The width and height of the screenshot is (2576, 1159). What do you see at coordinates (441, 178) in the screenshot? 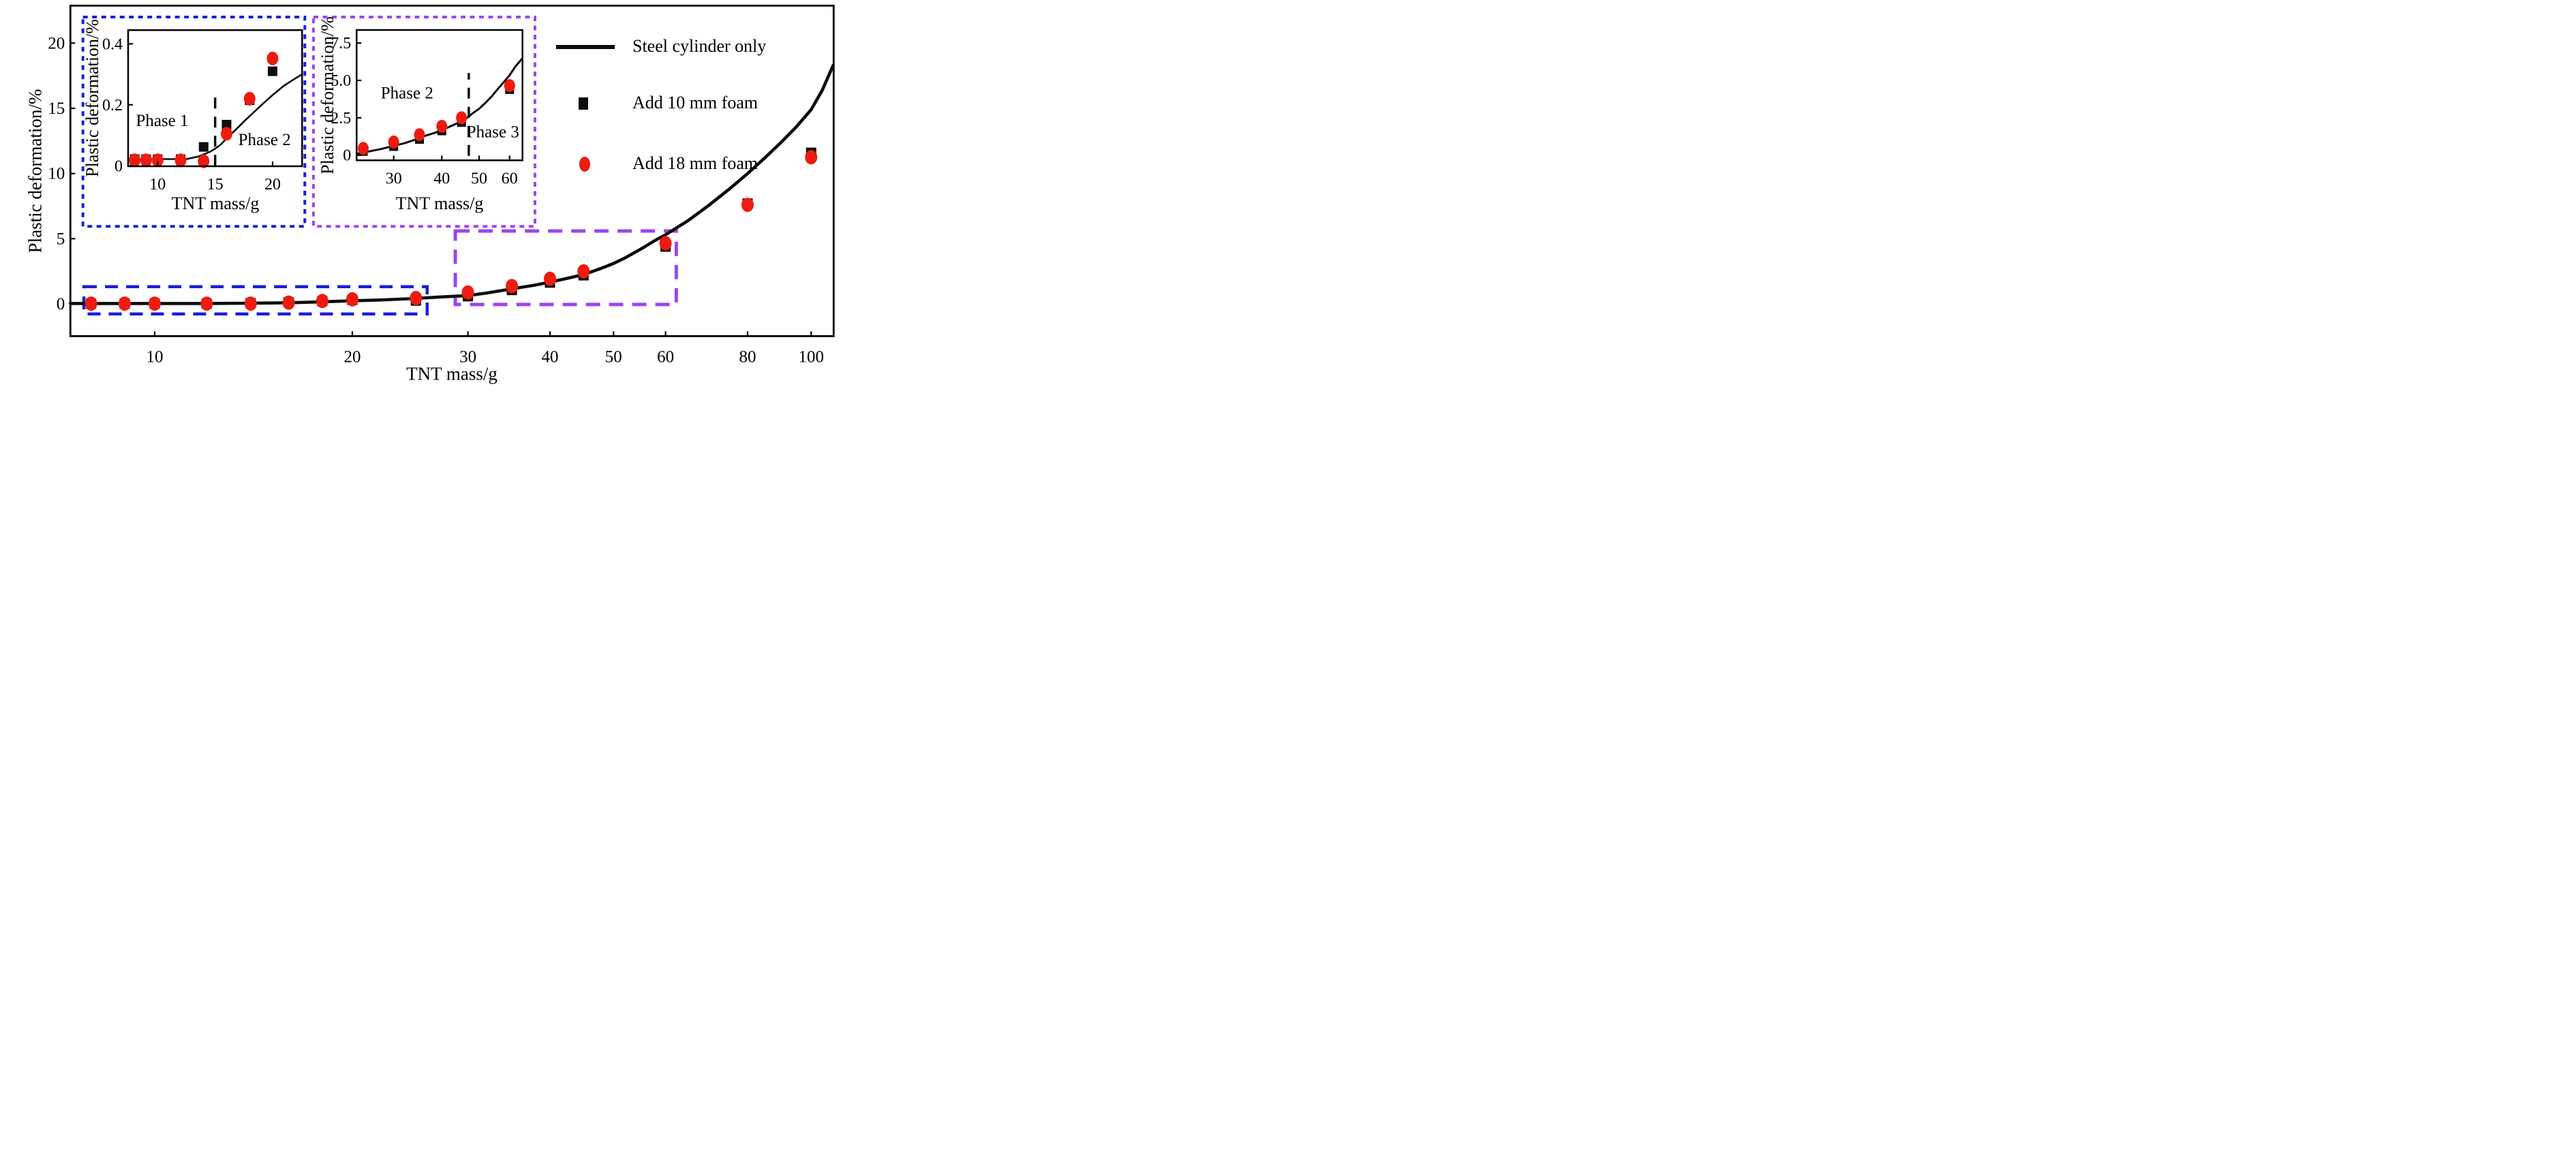
I see `inset2-x-tick-label: 40` at bounding box center [441, 178].